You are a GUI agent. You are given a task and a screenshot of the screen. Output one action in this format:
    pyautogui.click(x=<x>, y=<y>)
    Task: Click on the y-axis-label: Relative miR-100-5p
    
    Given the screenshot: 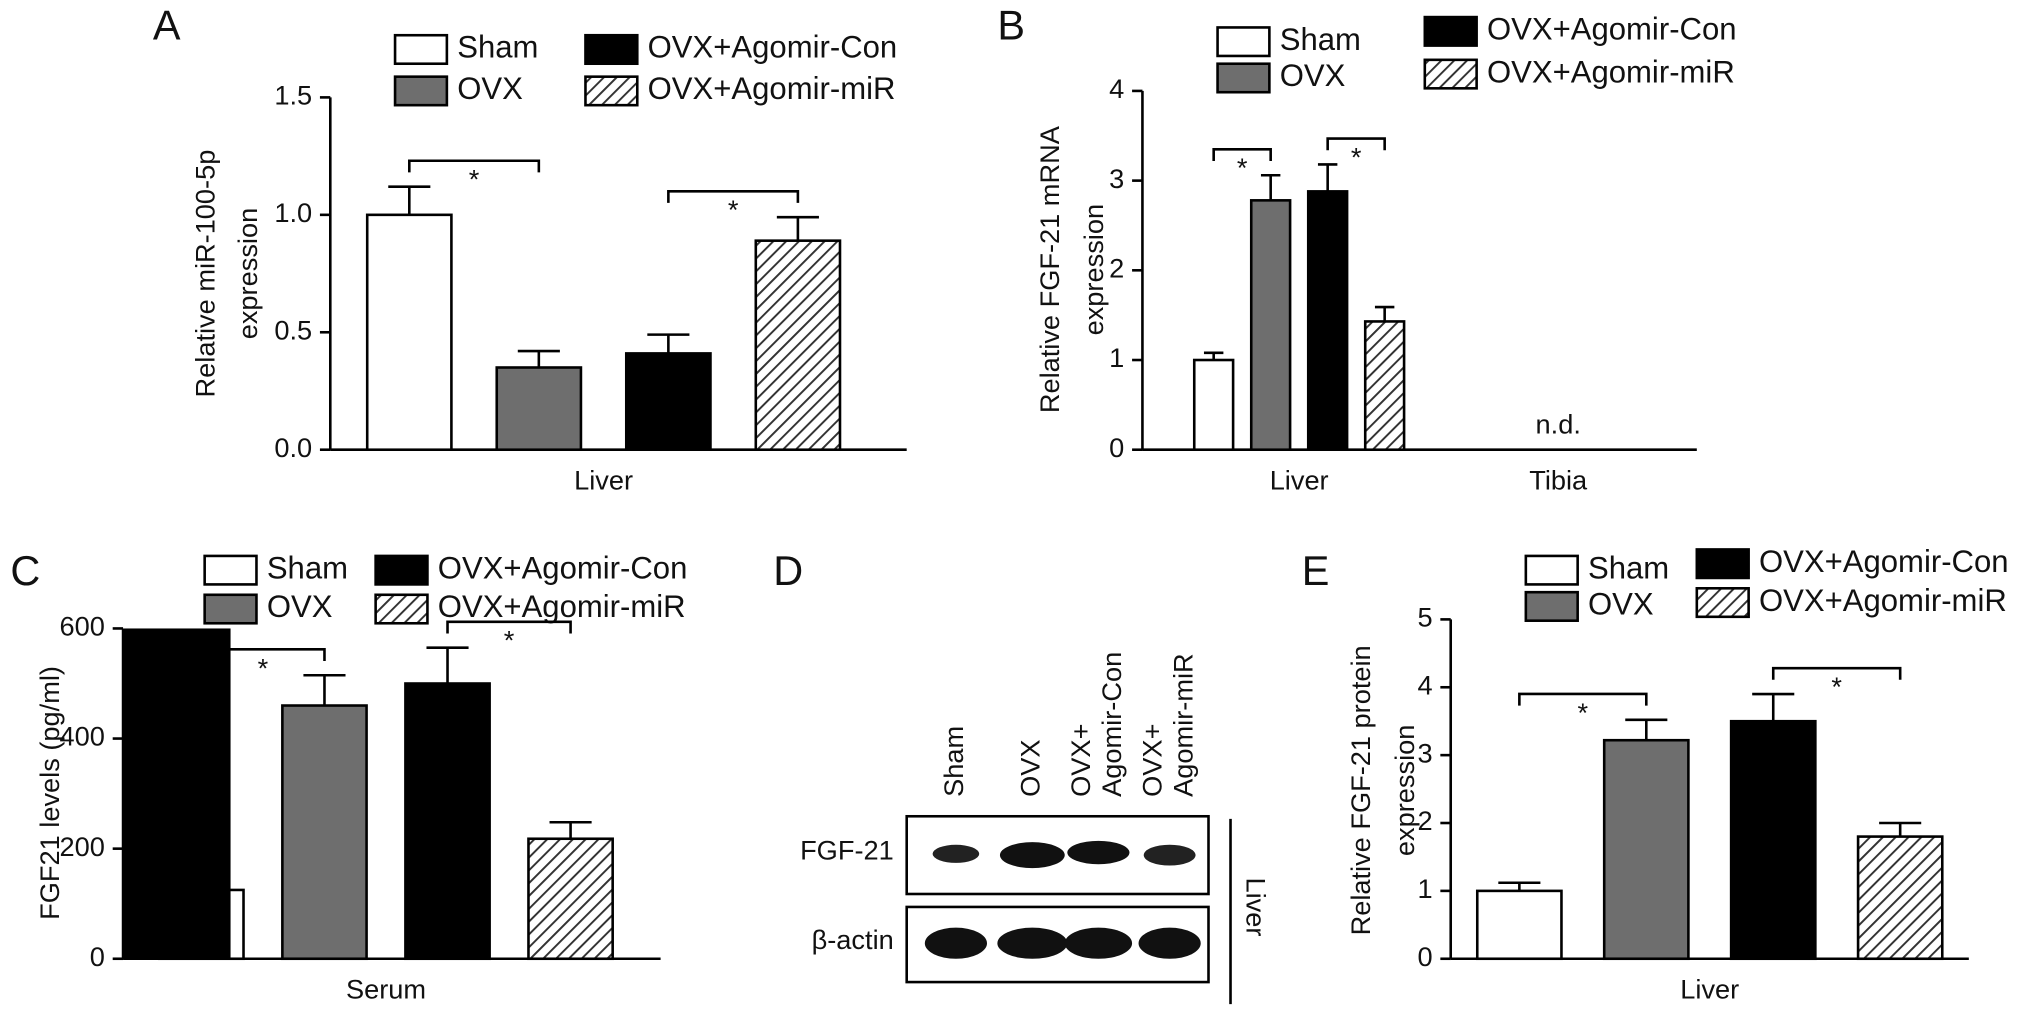 What is the action you would take?
    pyautogui.click(x=204, y=274)
    